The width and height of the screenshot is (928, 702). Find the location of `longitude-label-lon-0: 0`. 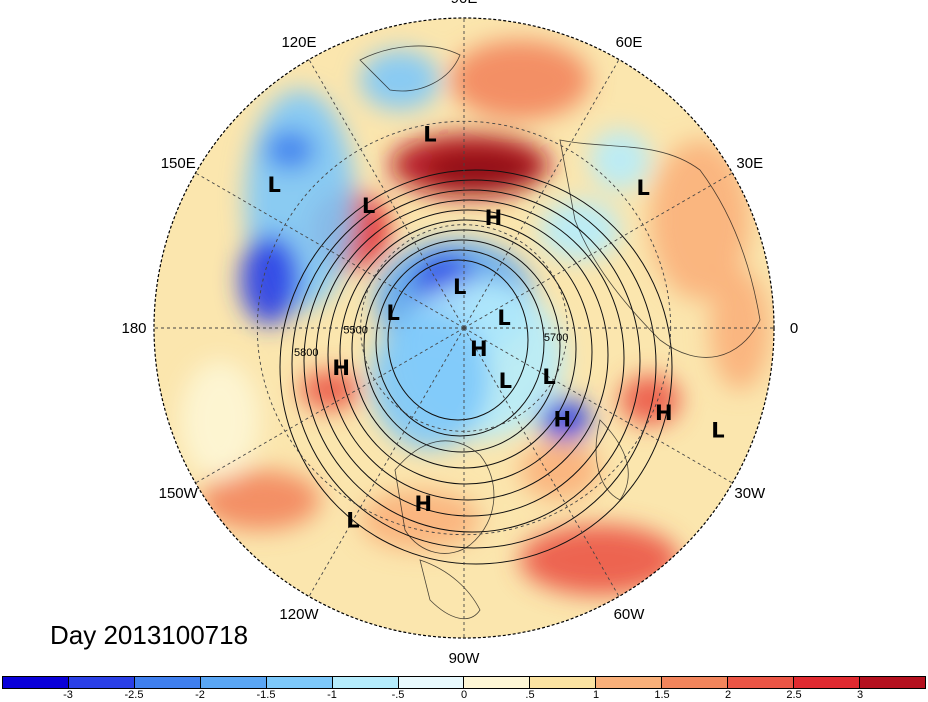

longitude-label-lon-0: 0 is located at coordinates (794, 328).